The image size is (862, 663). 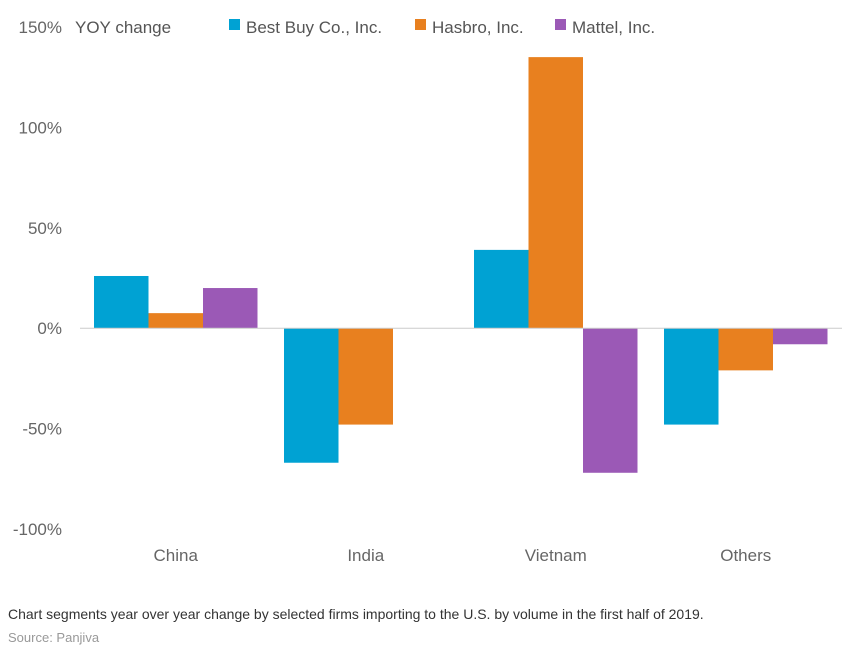 What do you see at coordinates (42, 429) in the screenshot?
I see `y-tick-label: -50%` at bounding box center [42, 429].